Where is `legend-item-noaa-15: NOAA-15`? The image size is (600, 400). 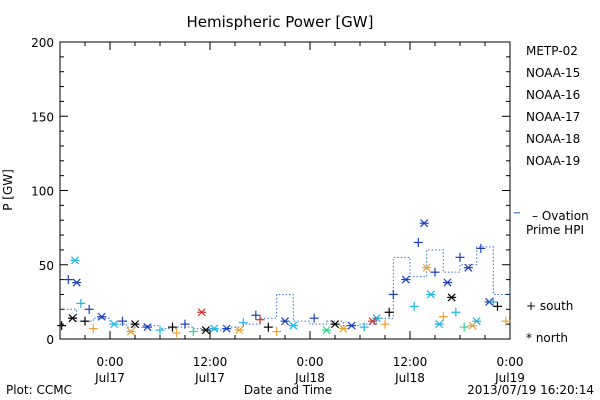 legend-item-noaa-15: NOAA-15 is located at coordinates (553, 73).